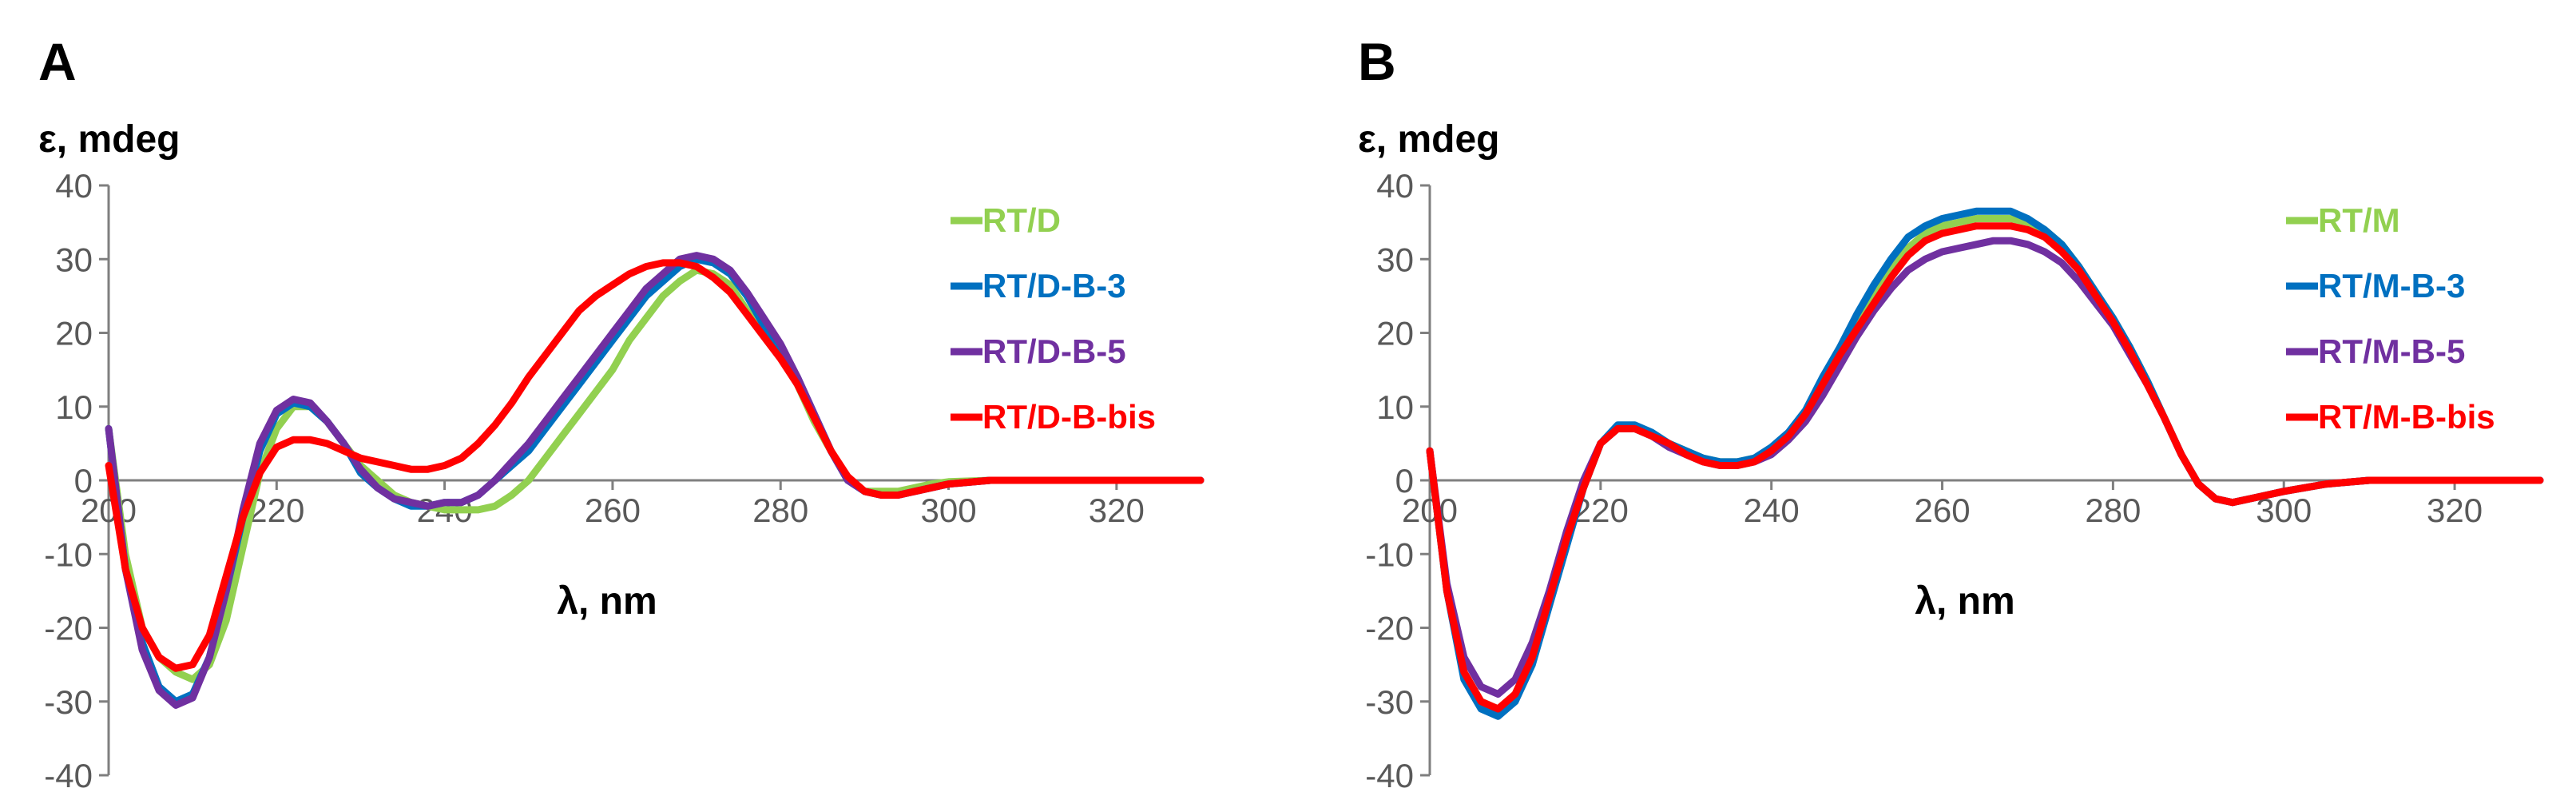  What do you see at coordinates (58, 61) in the screenshot?
I see `panel-label: A` at bounding box center [58, 61].